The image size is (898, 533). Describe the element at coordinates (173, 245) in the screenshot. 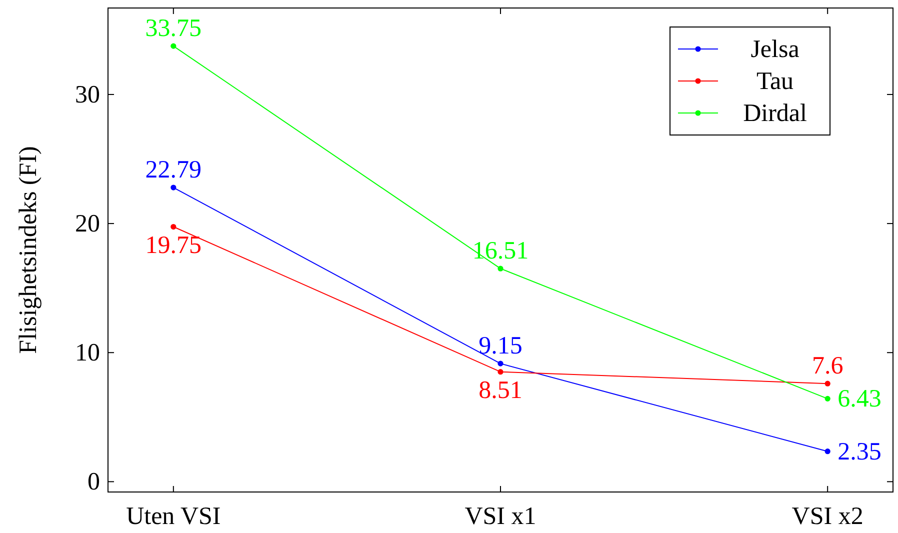

I see `data-label: 19.75` at that location.